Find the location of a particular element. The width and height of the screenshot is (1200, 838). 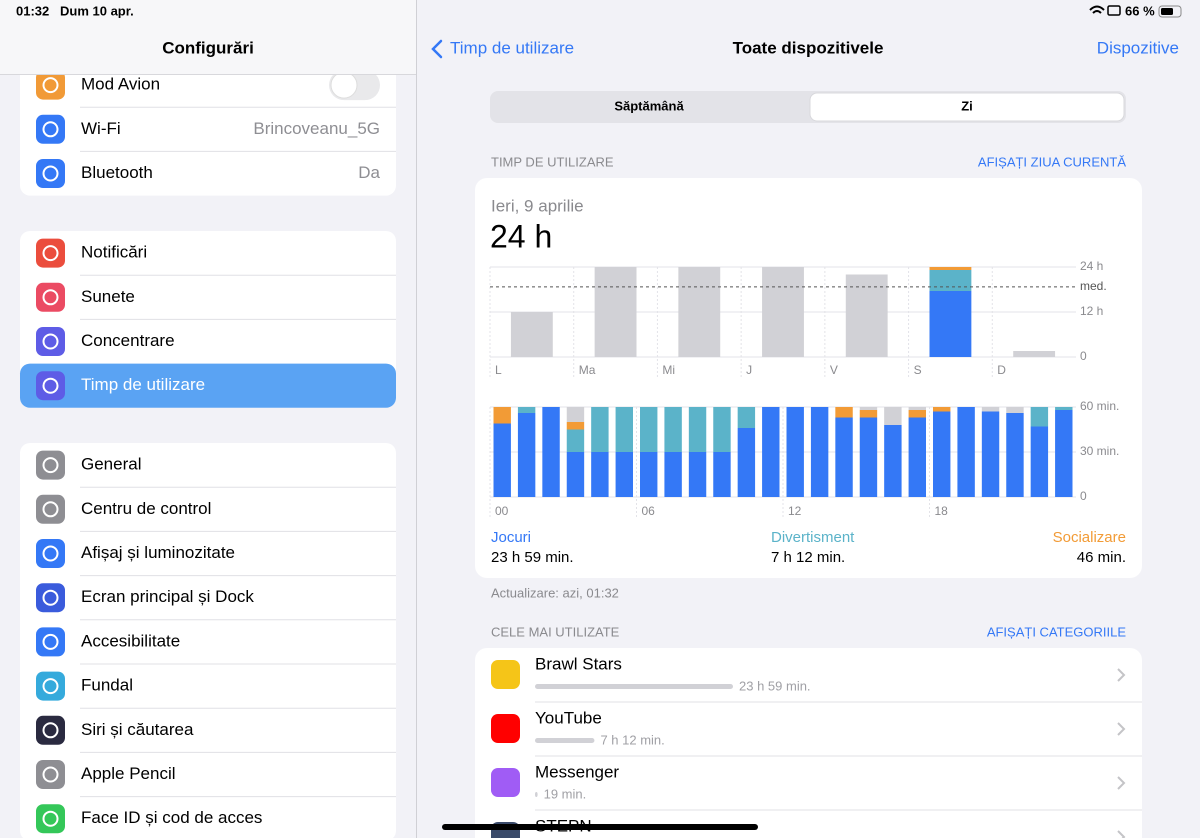

y-tick-label: 0 is located at coordinates (1083, 496).